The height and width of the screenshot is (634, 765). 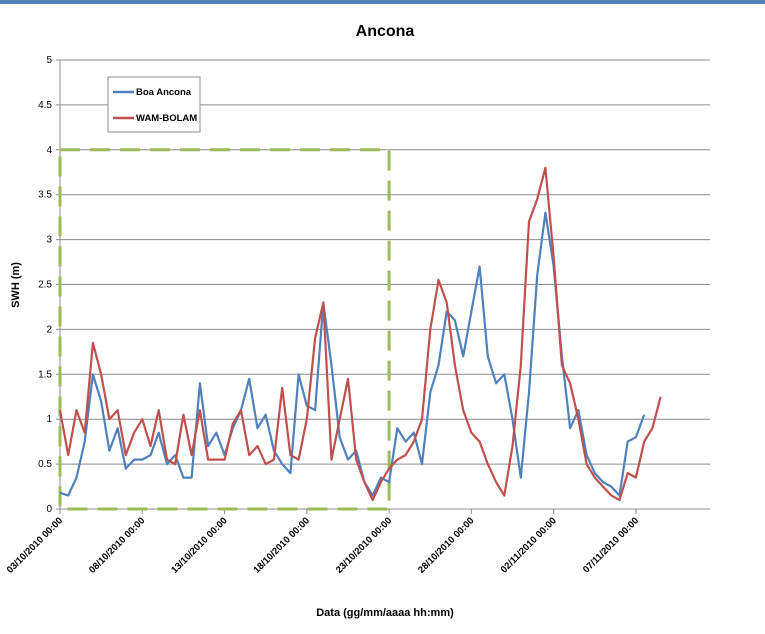 I want to click on x-tick-label: 07/11/2010 00:00, so click(x=611, y=545).